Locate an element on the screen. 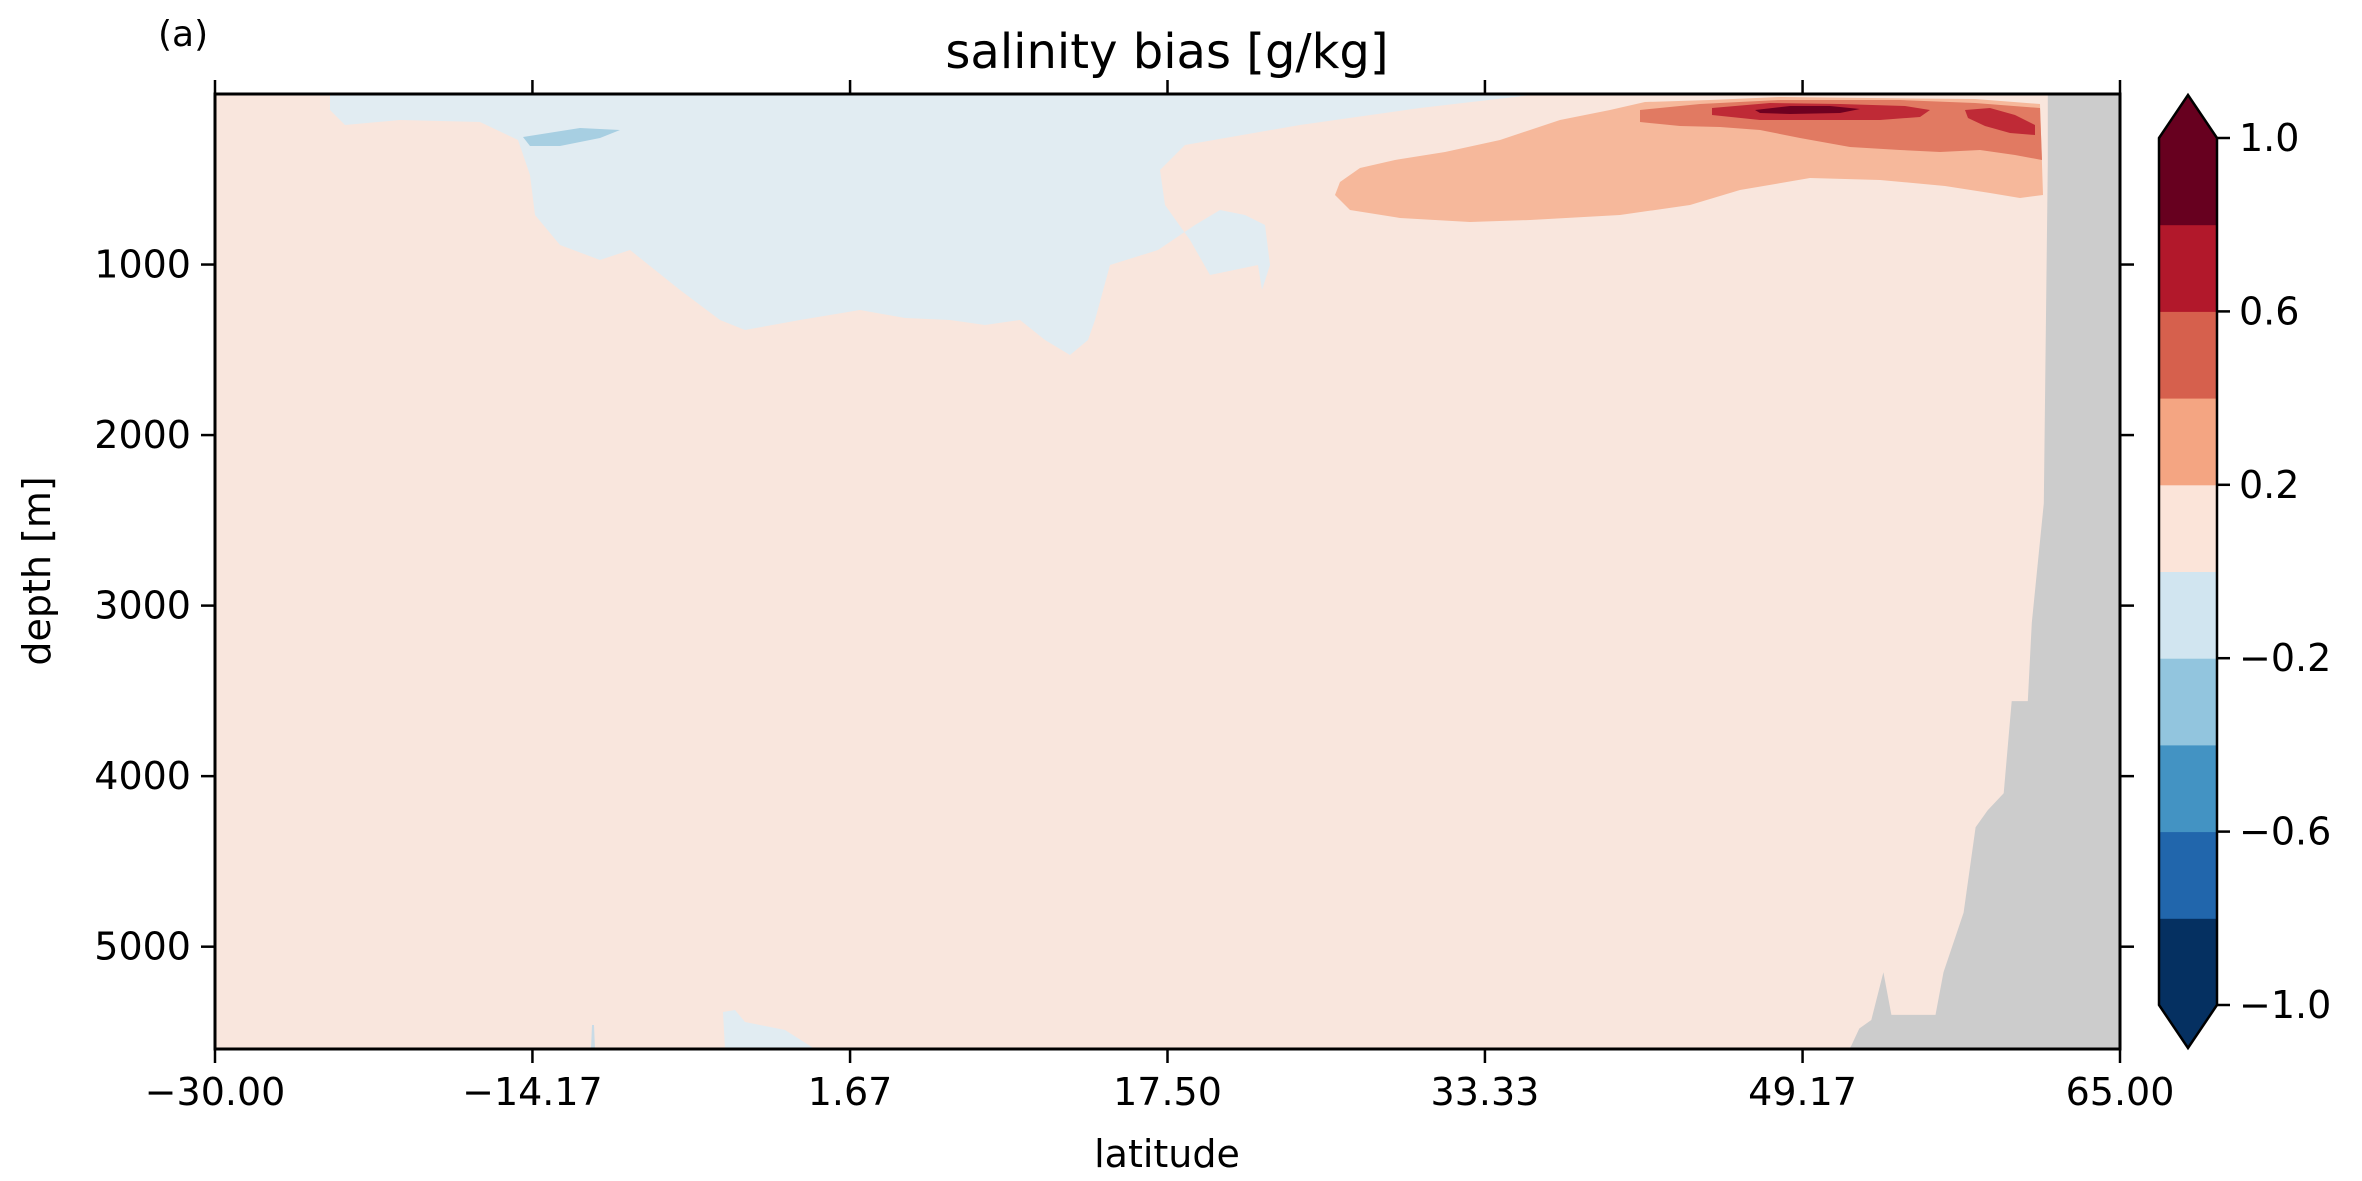  colorbar-tick-label: 1.0 is located at coordinates (2269, 138).